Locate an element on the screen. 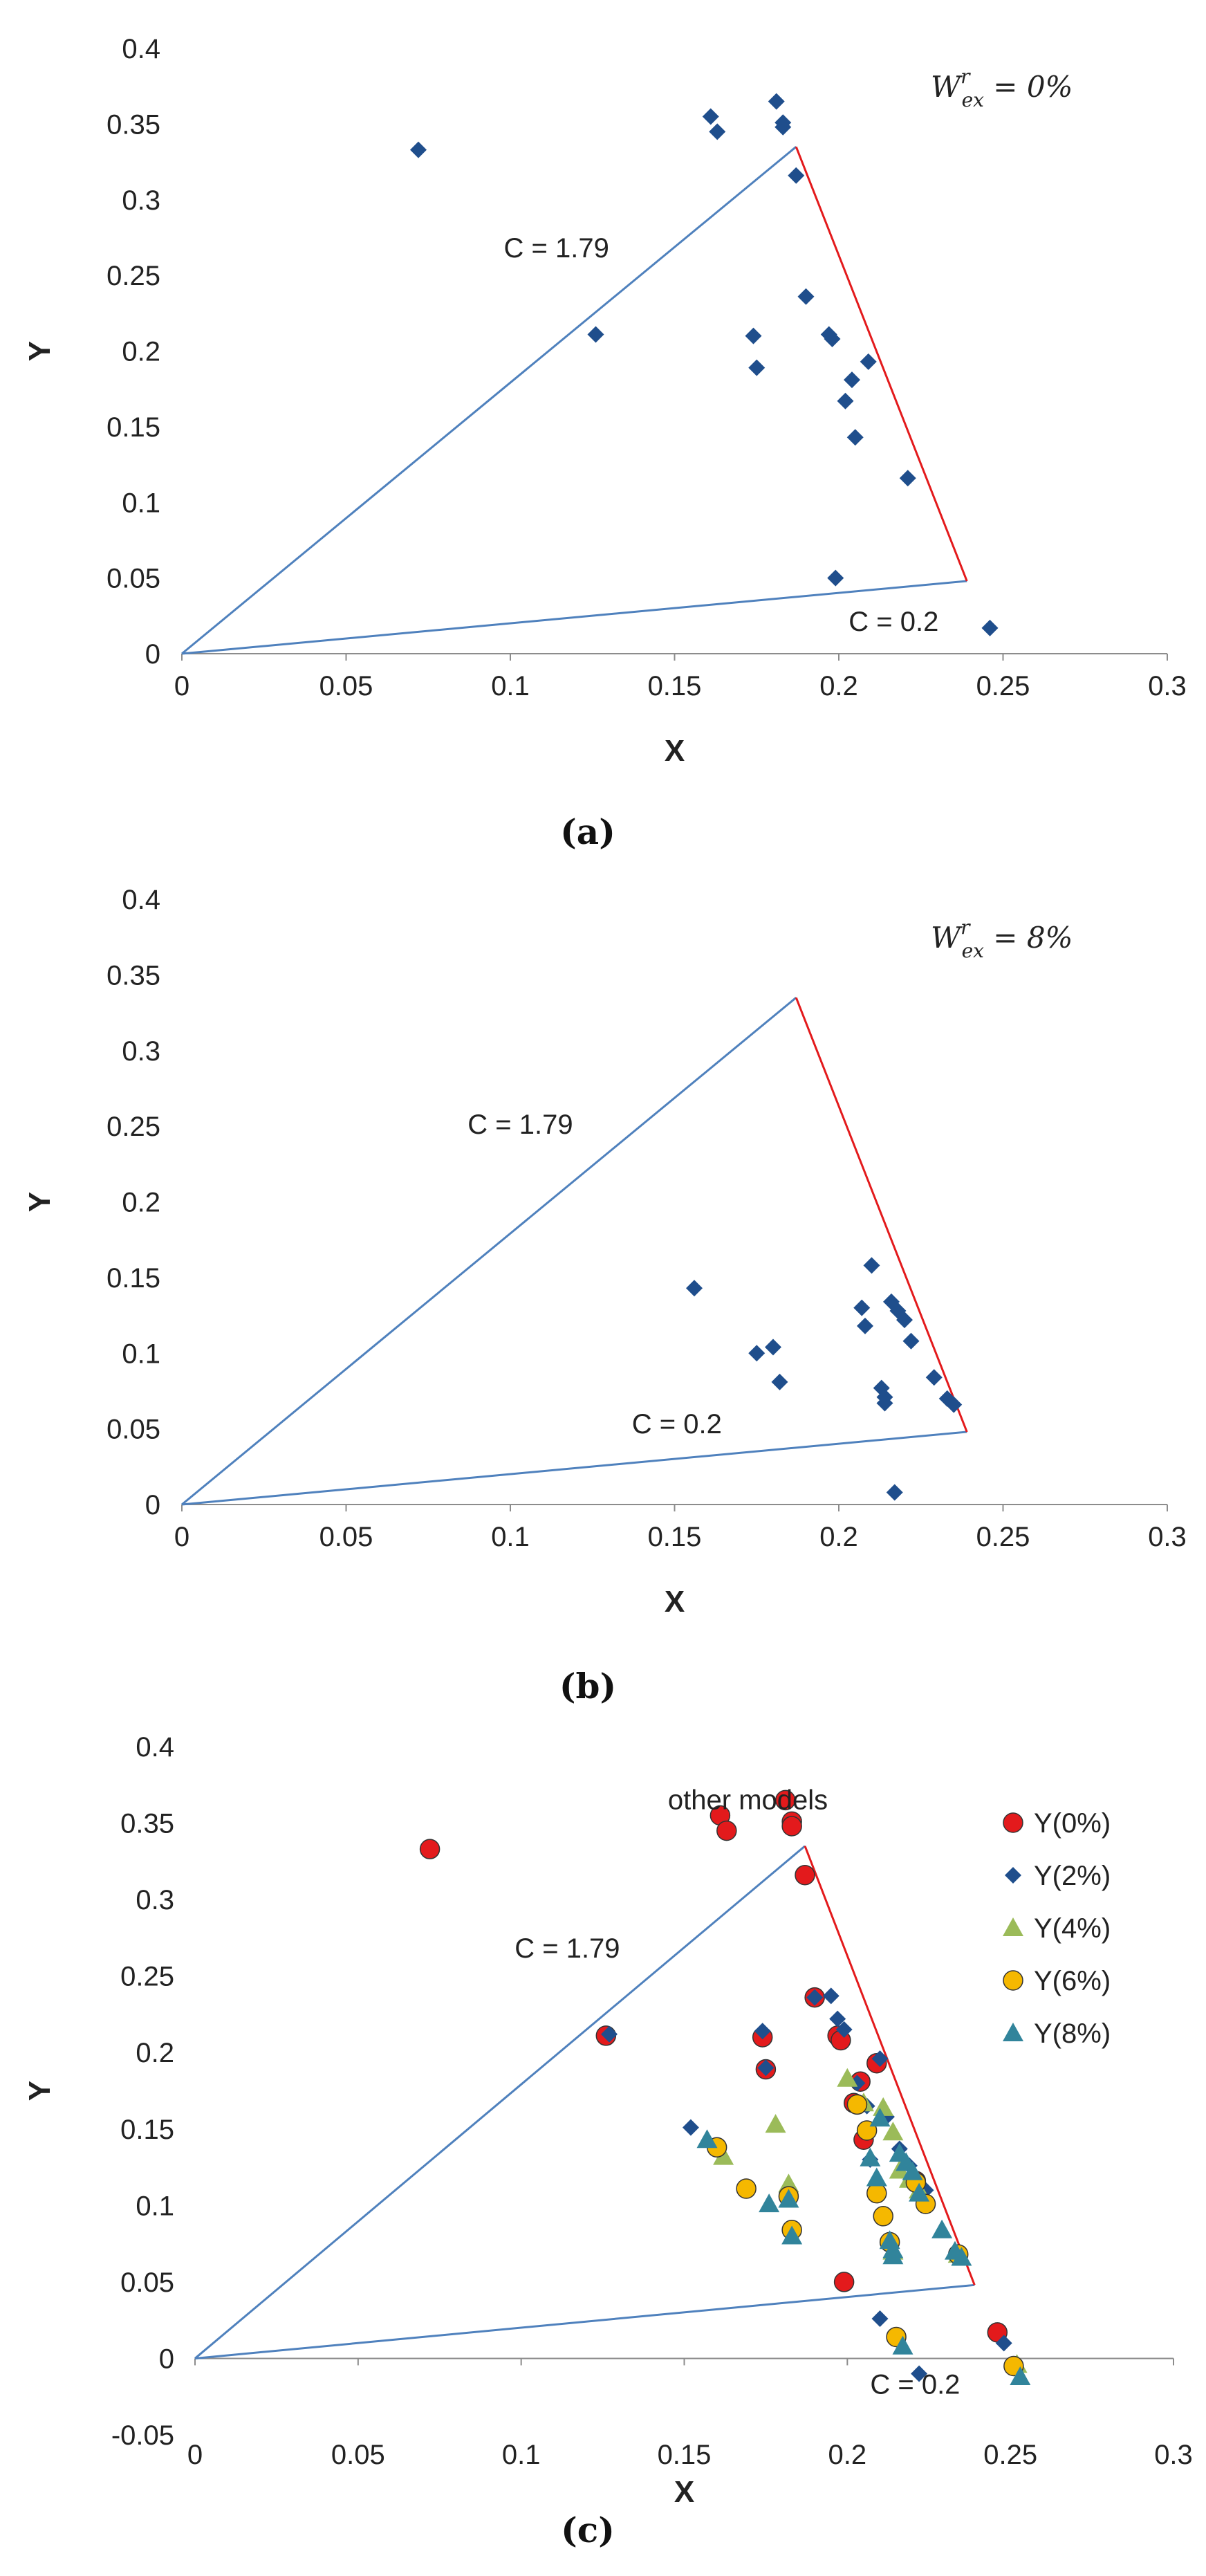 The width and height of the screenshot is (1206, 2576). panel-c-points is located at coordinates (725, 2087).